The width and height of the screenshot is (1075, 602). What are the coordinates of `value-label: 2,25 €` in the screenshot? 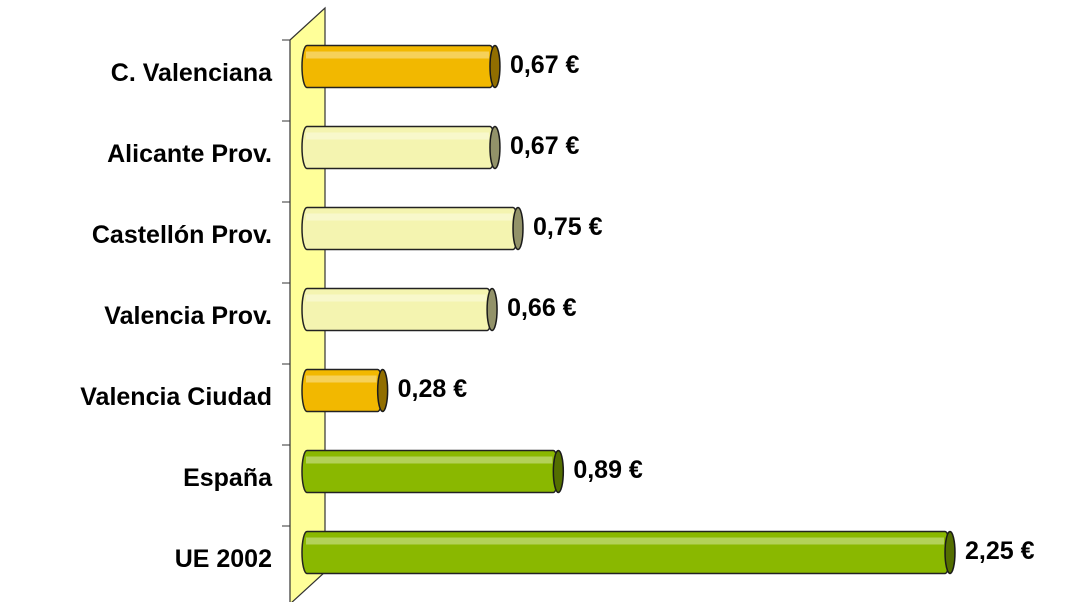 It's located at (1000, 551).